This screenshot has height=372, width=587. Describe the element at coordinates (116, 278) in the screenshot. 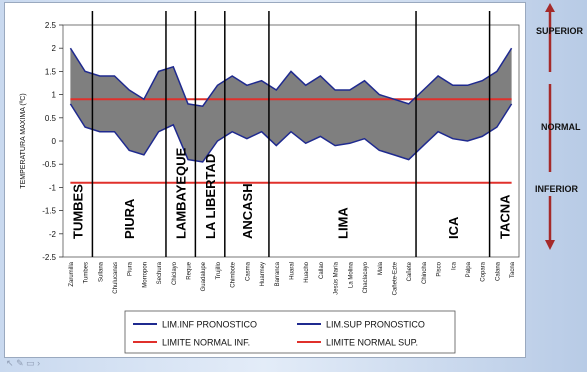

I see `x-tick-label: Chulucanas` at that location.